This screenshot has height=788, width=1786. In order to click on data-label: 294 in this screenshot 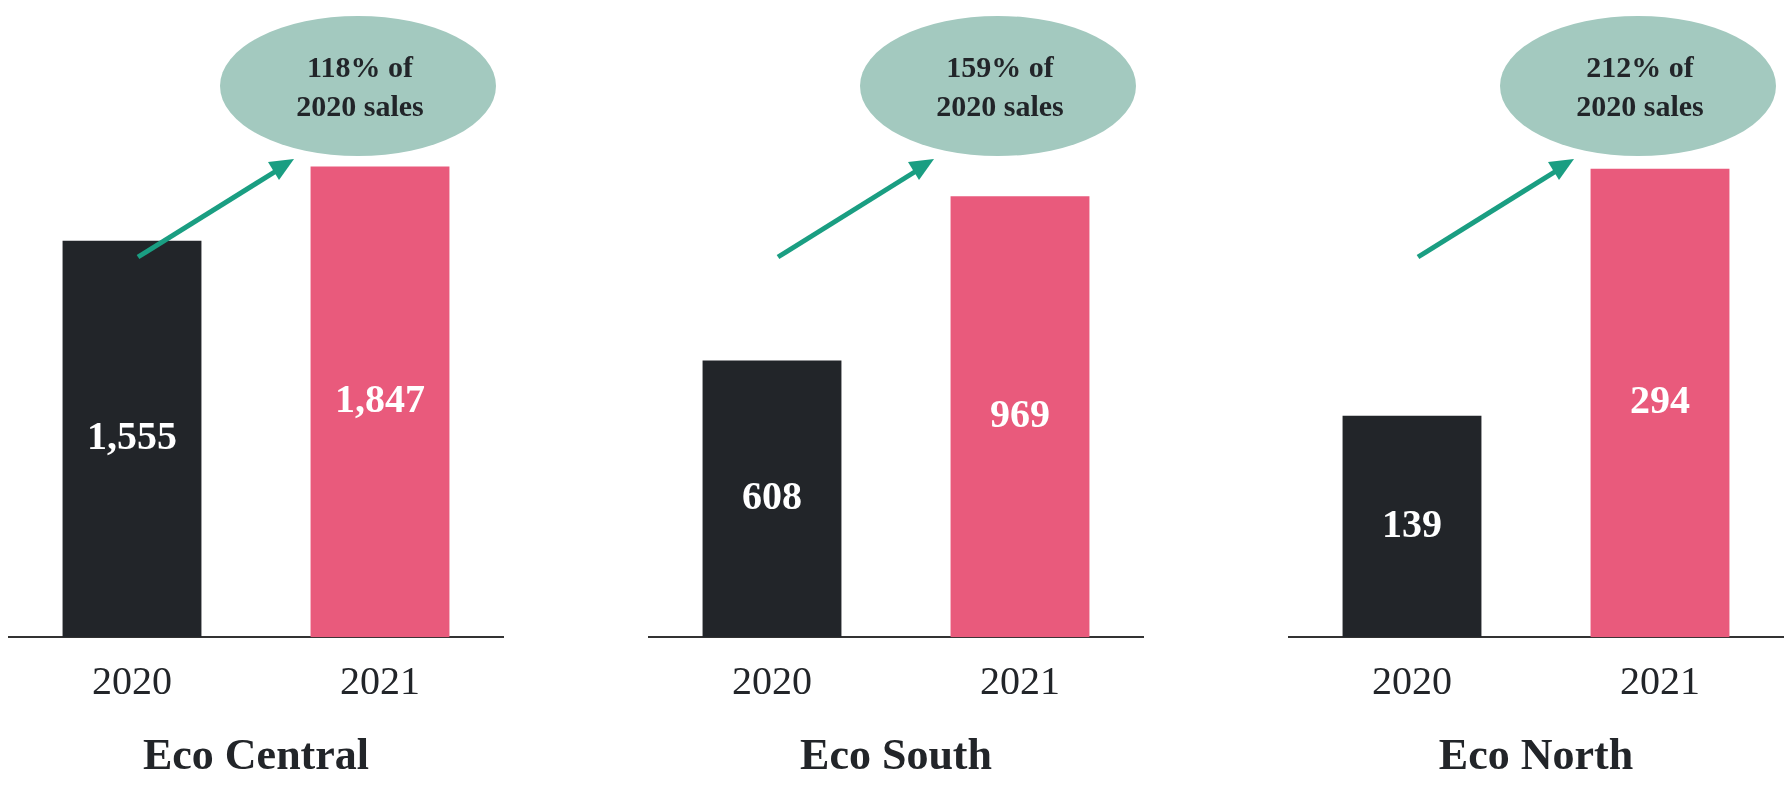, I will do `click(1660, 400)`.